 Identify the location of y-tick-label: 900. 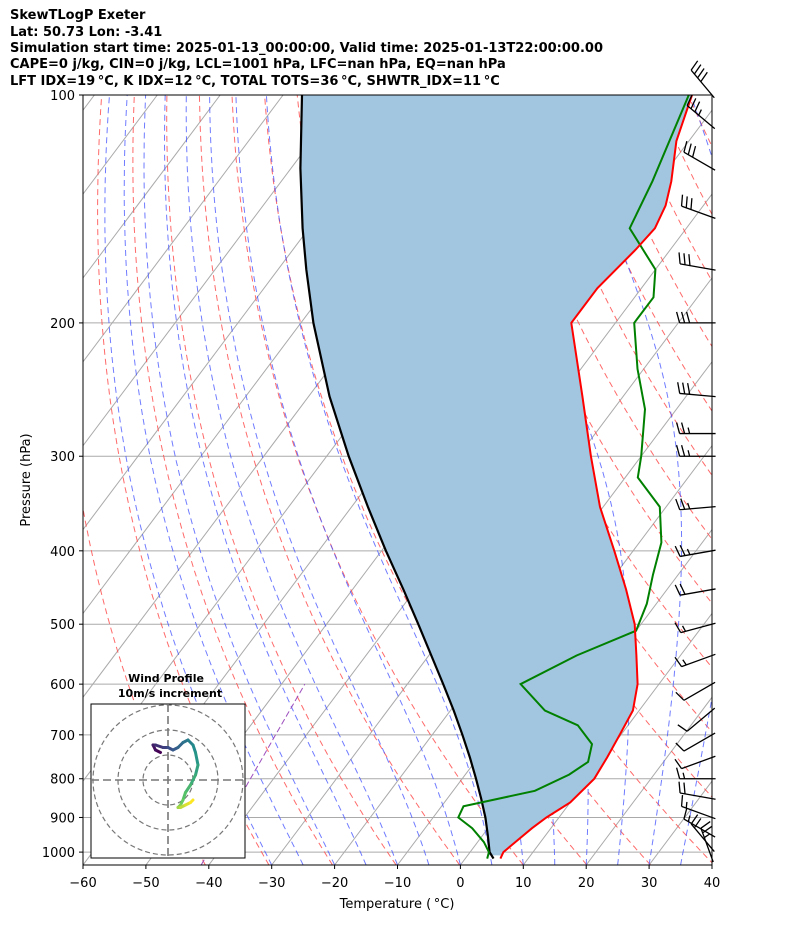
(62, 818).